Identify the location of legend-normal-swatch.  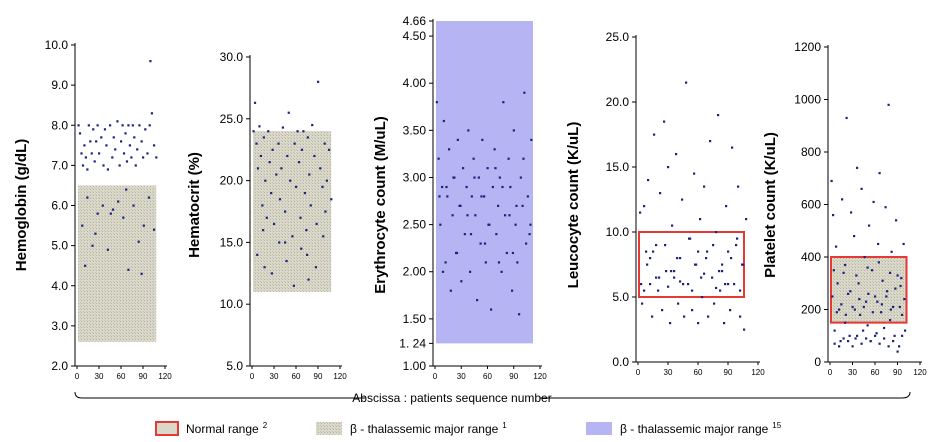
(167, 428).